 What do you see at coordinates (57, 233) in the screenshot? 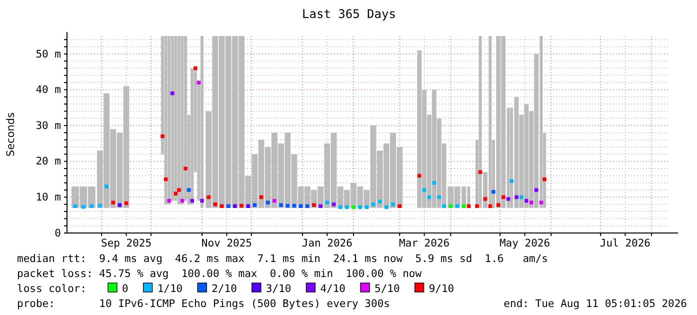
I see `y-tick-label: 0` at bounding box center [57, 233].